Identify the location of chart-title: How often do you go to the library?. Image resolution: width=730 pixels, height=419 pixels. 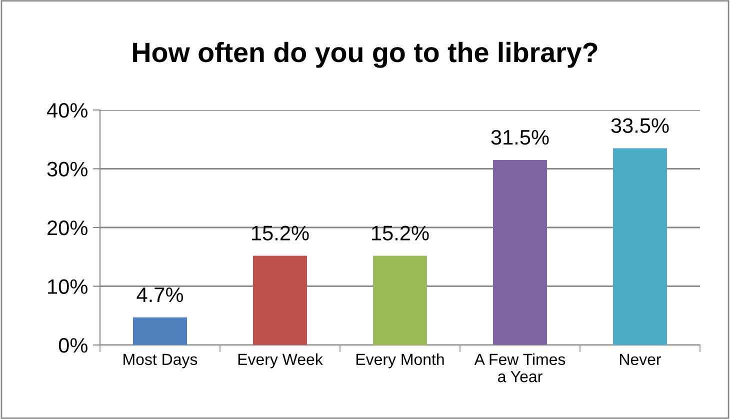
(365, 55).